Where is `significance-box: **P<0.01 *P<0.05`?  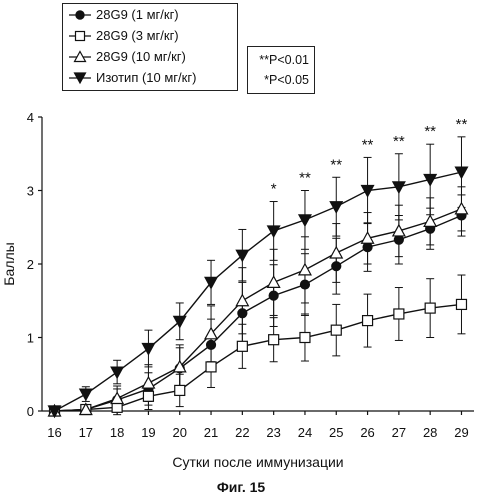 significance-box: **P<0.01 *P<0.05 is located at coordinates (281, 70).